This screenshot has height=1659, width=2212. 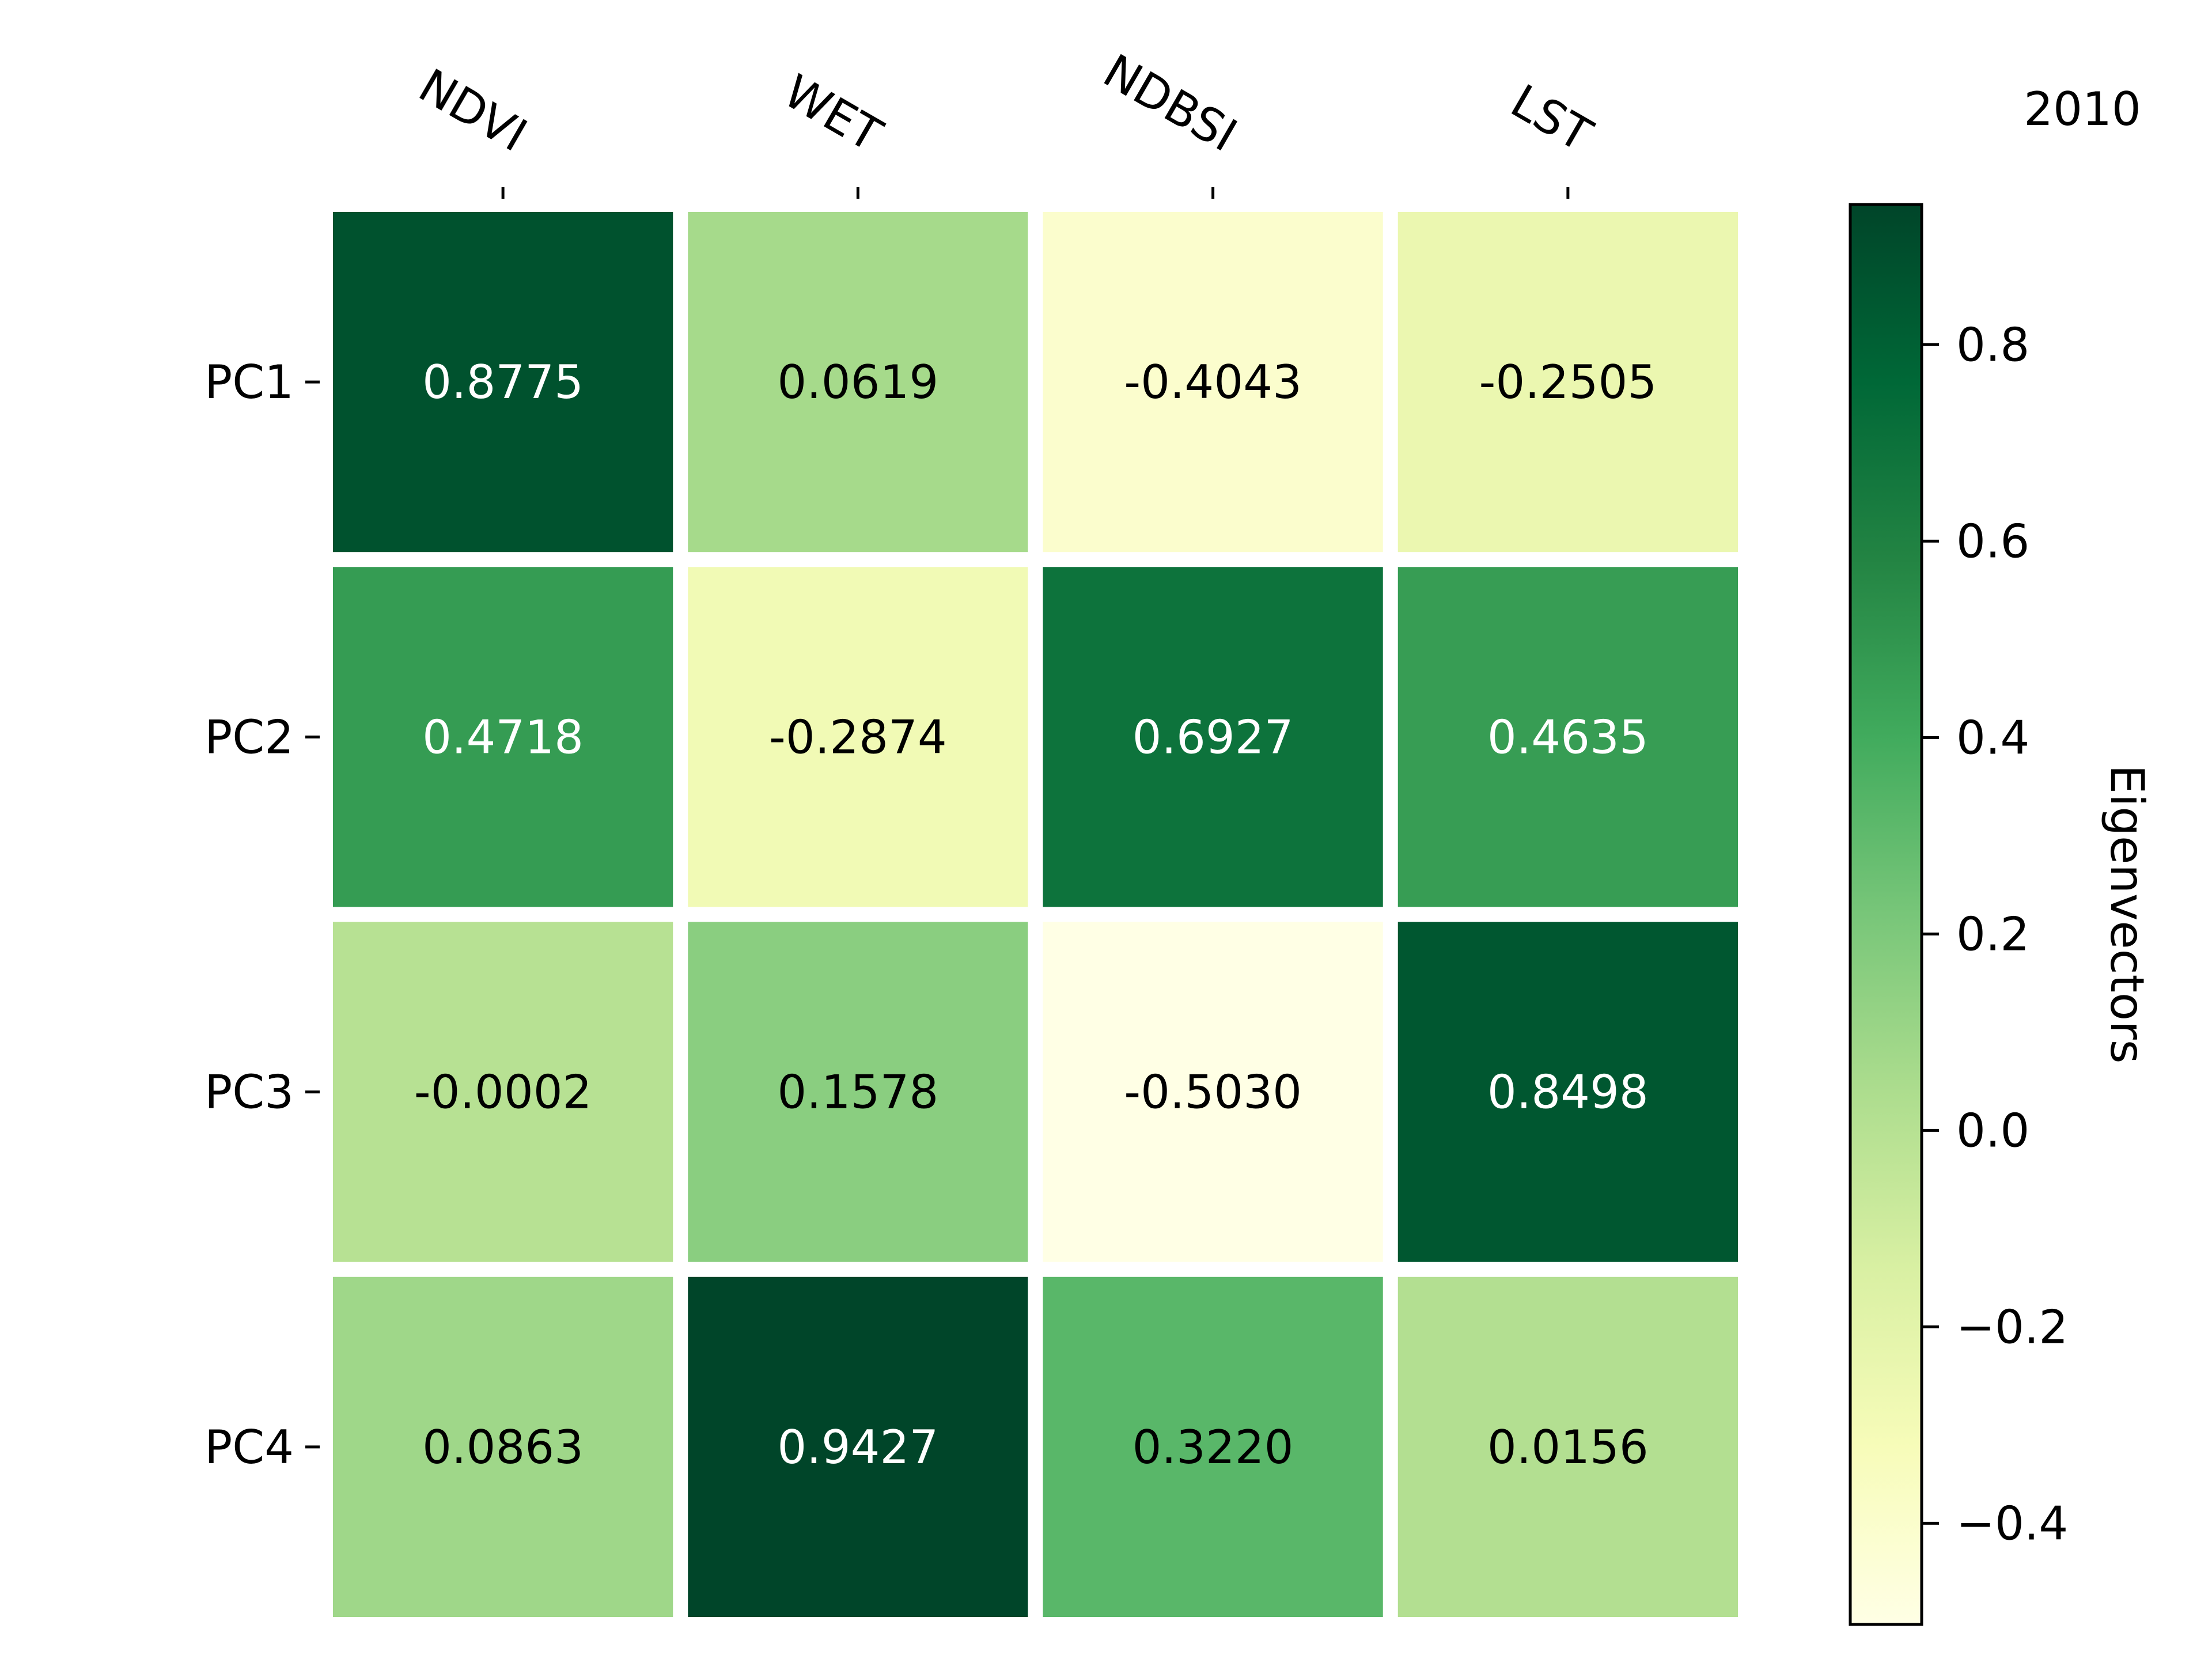 I want to click on heatmap-cell-pc4-wet, so click(x=858, y=1447).